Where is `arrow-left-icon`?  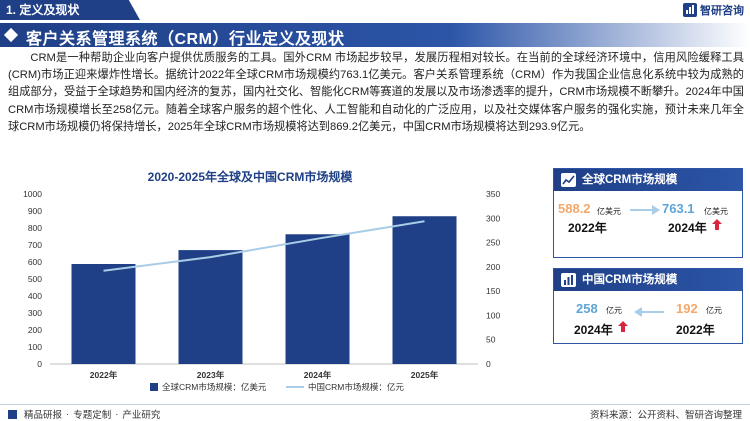 arrow-left-icon is located at coordinates (649, 312).